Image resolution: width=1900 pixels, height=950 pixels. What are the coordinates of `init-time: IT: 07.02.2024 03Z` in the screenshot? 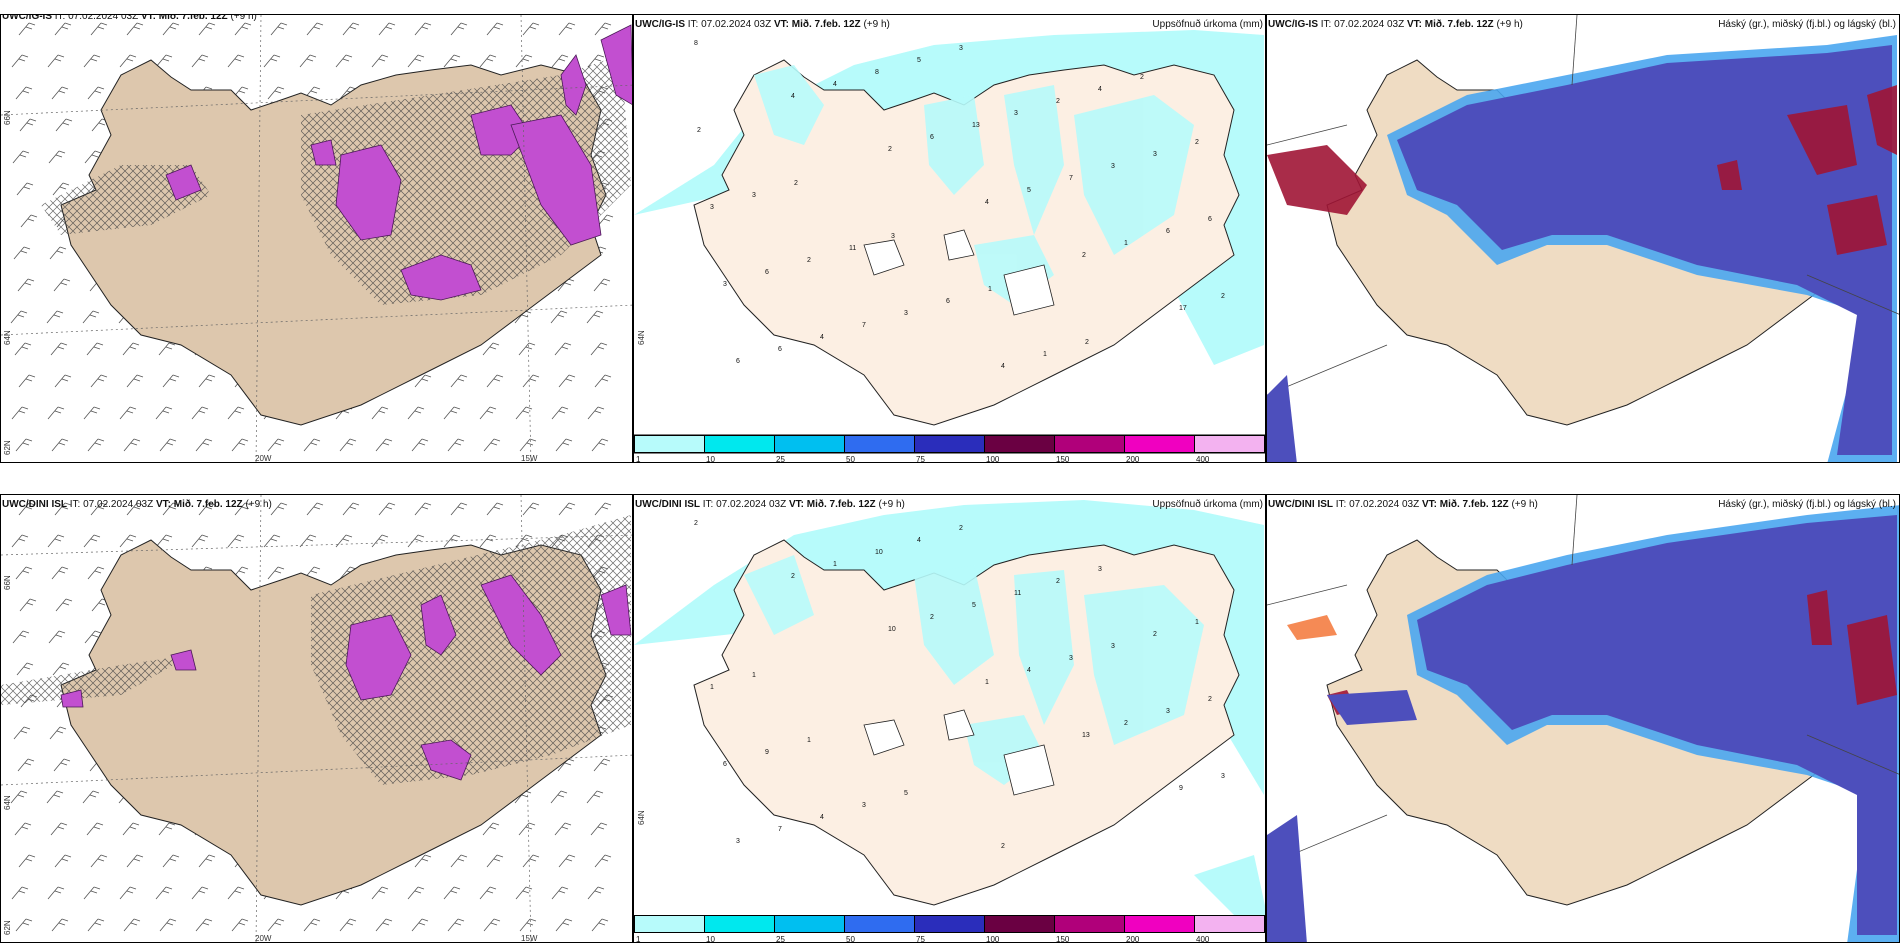 It's located at (111, 504).